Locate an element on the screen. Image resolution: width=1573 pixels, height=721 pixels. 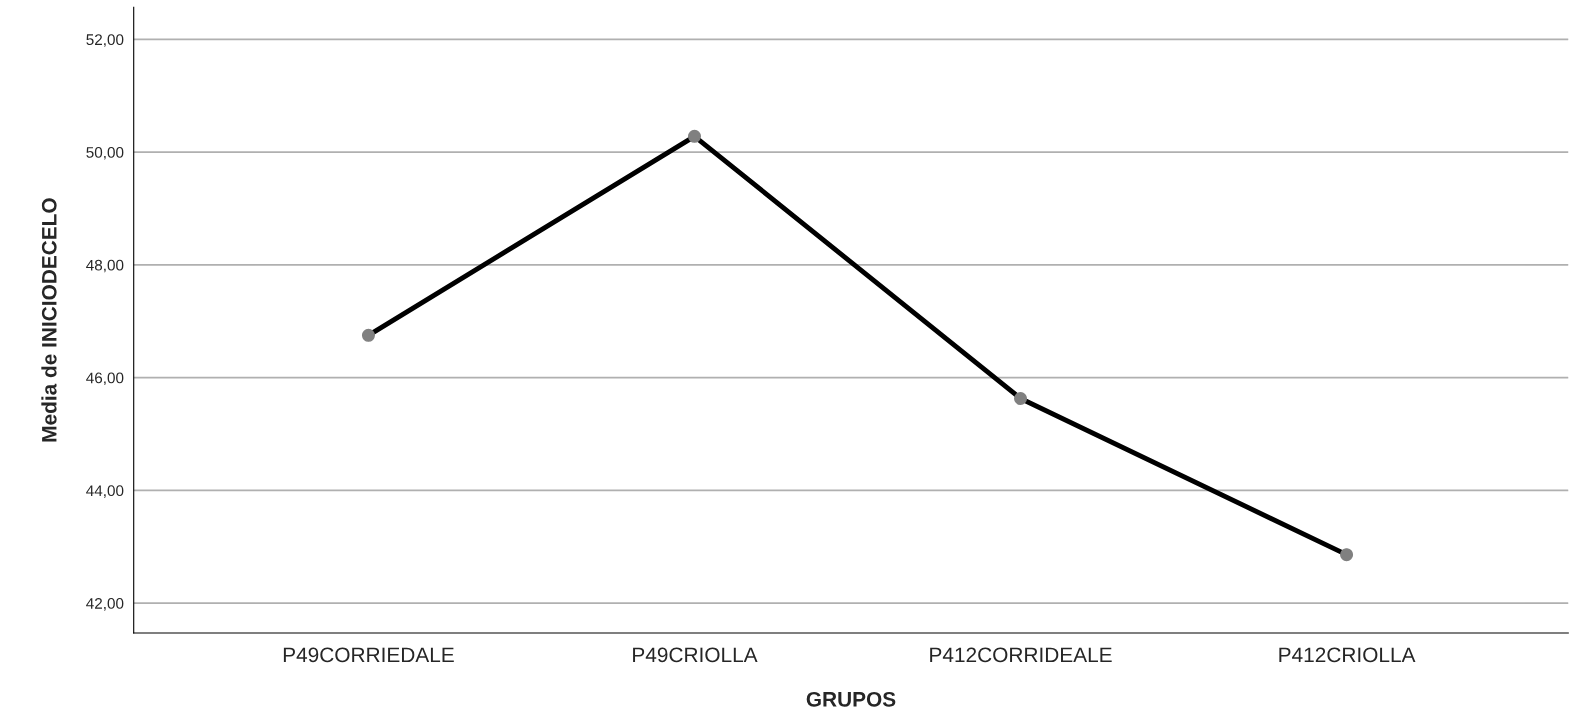
y-tick-label: 50,00 is located at coordinates (105, 153).